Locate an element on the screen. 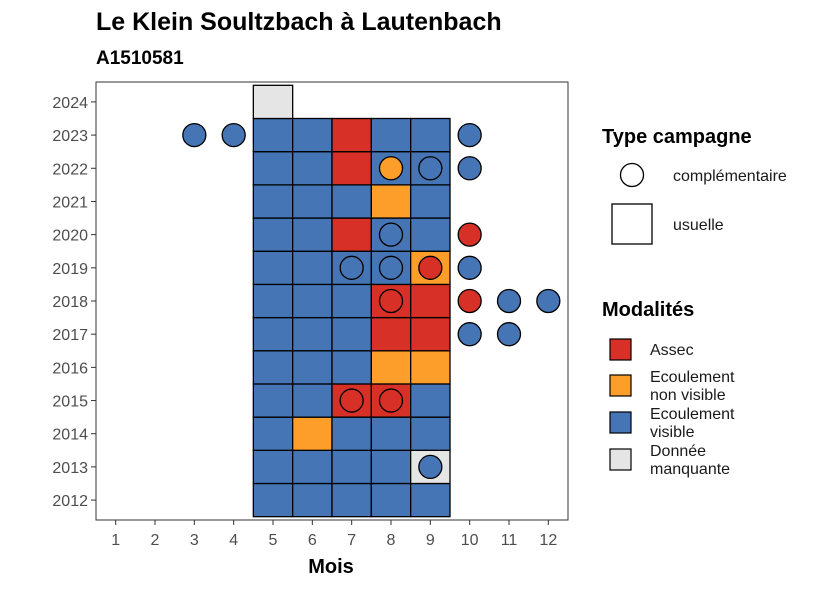 The image size is (826, 590). x-tick-label: 7 is located at coordinates (351, 540).